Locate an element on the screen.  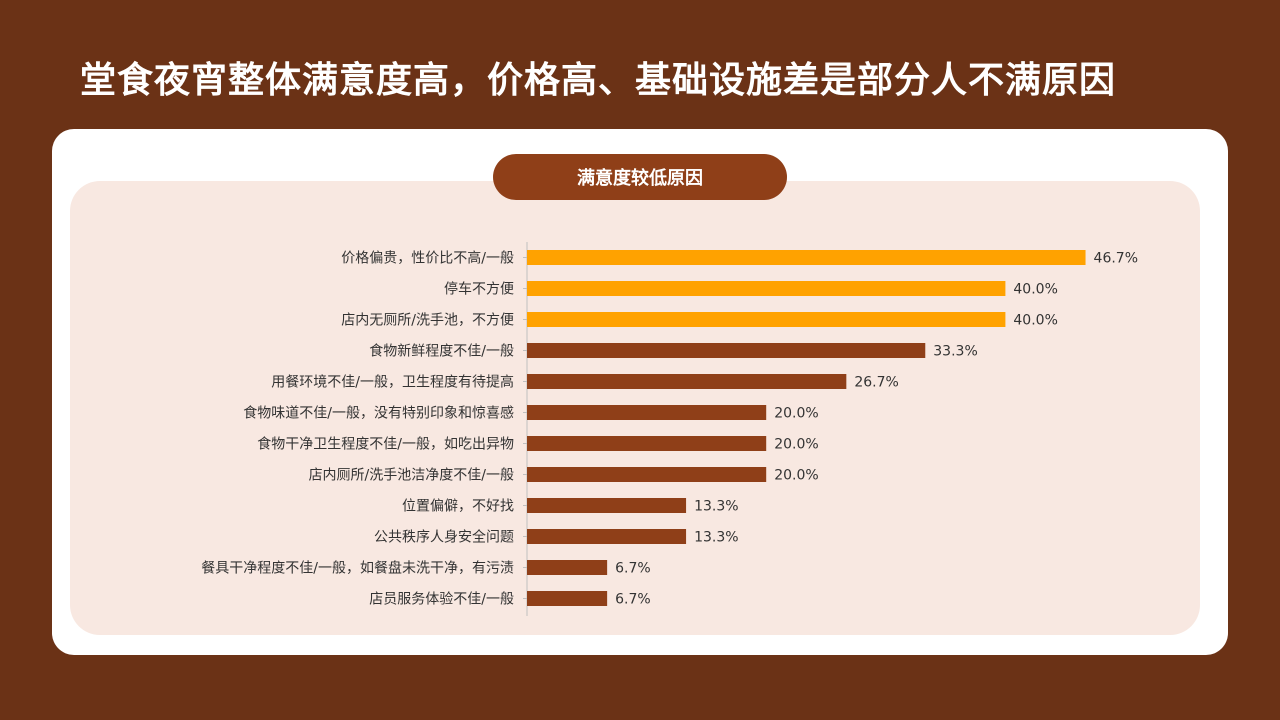
category-label: 食物新鲜程度不佳/一般 is located at coordinates (441, 351).